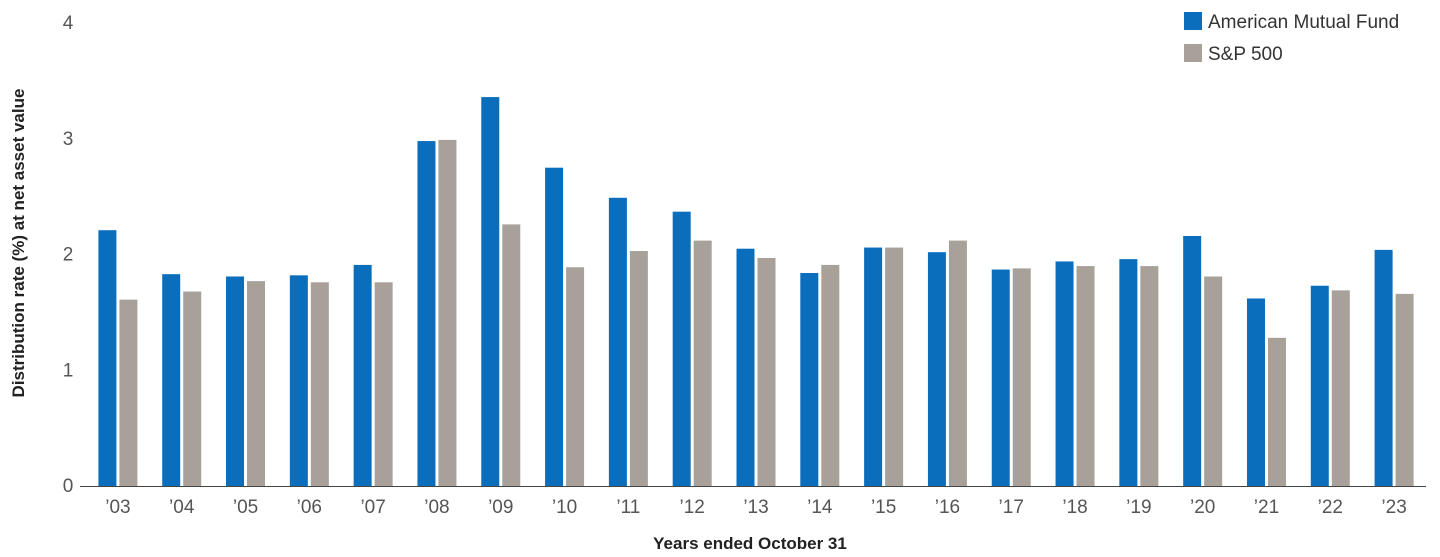 This screenshot has width=1440, height=557. Describe the element at coordinates (1266, 507) in the screenshot. I see `x-tick-label: ’21` at that location.